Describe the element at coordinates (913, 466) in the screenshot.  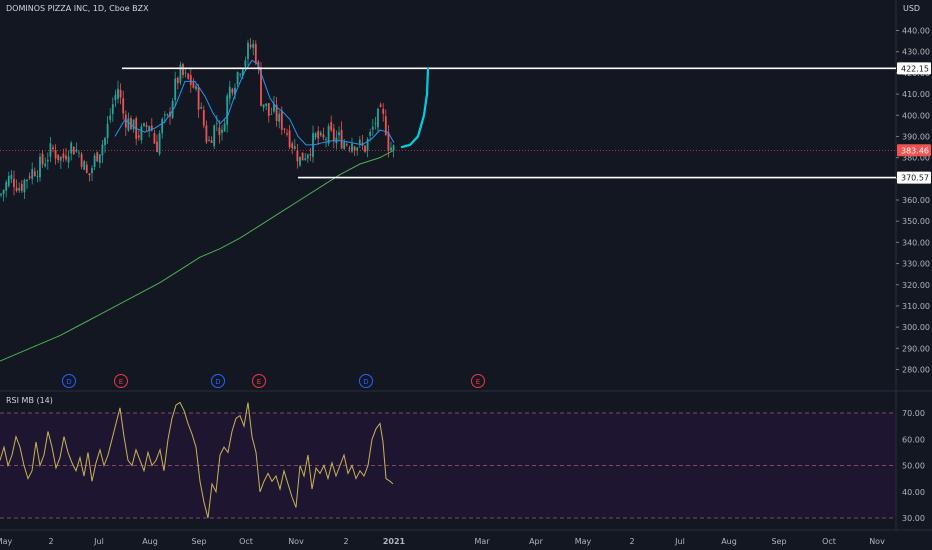
I see `rsi-tick-label: 50.00` at that location.